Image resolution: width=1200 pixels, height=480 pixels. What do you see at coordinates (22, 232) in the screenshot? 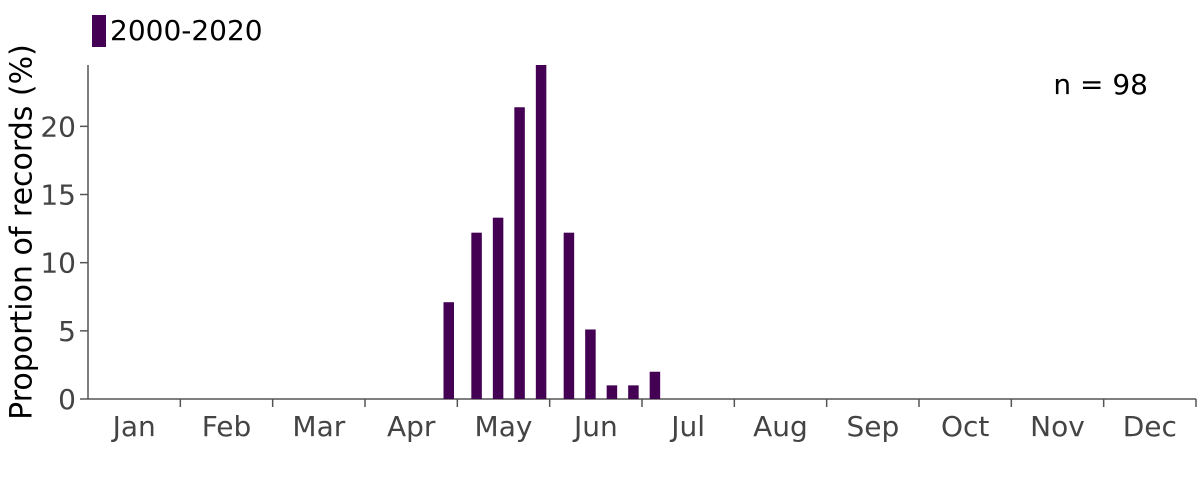
I see `y-axis-label: Proportion of records (%)` at bounding box center [22, 232].